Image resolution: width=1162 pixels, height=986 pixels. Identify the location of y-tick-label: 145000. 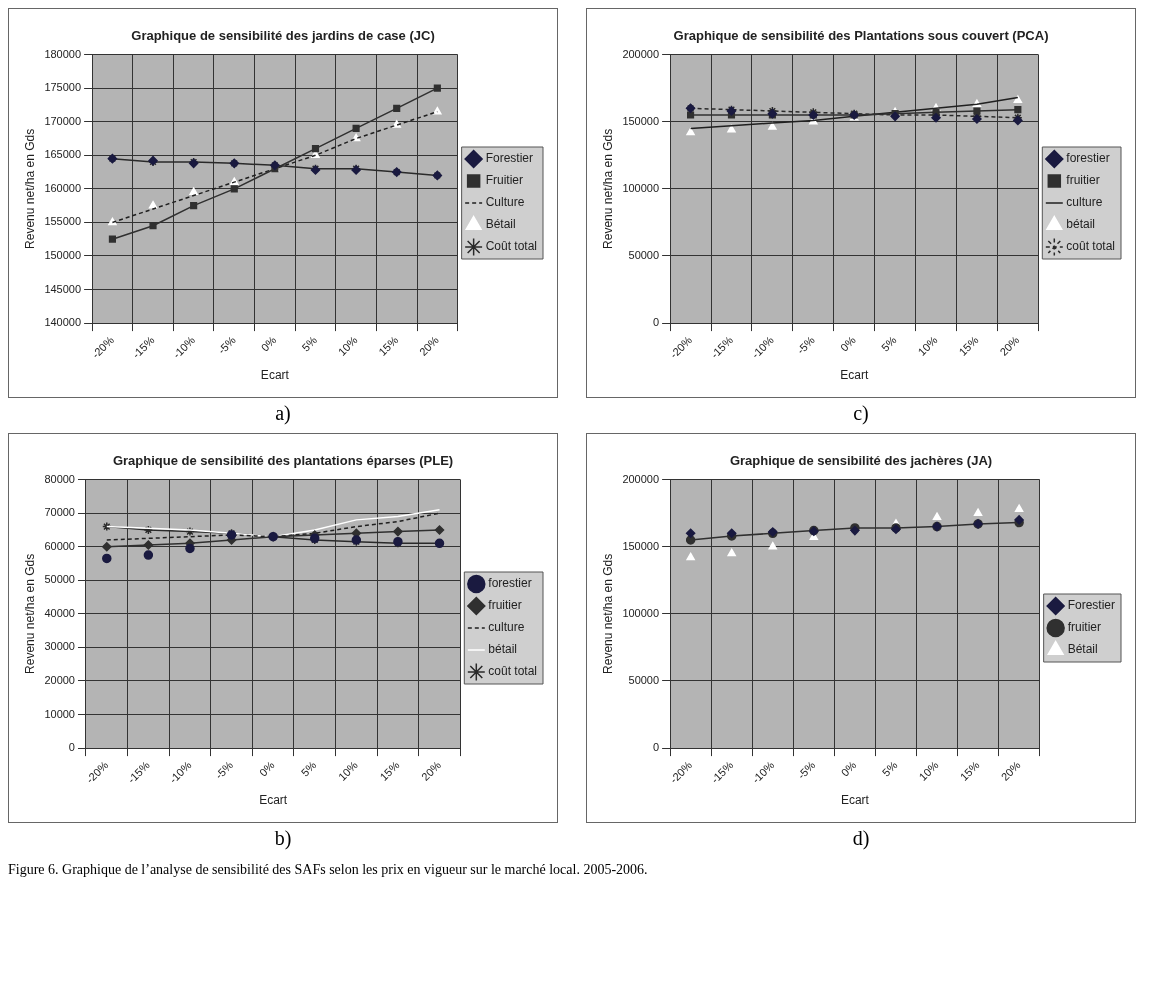
(63, 288).